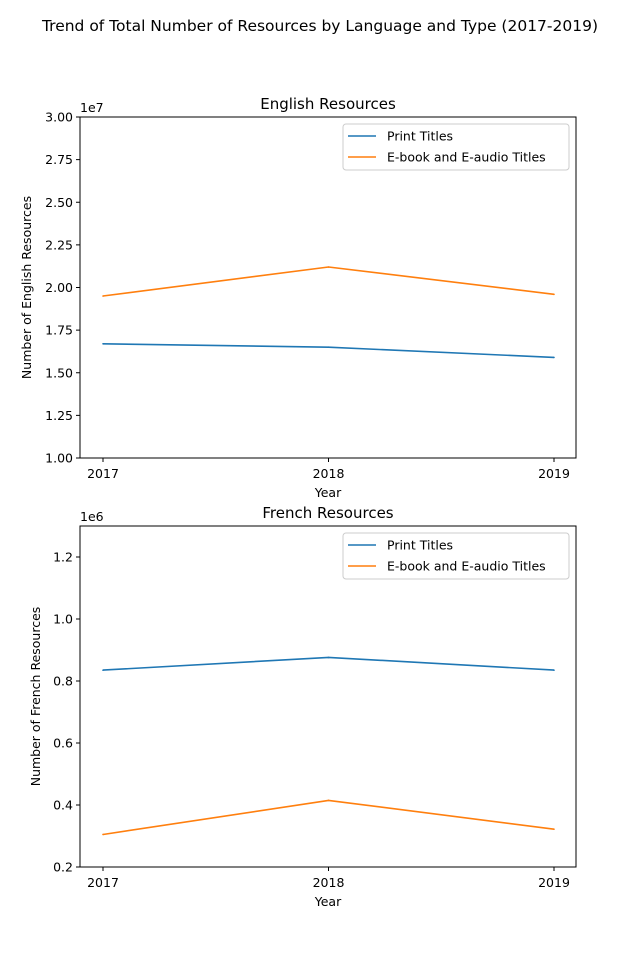 The image size is (640, 974). What do you see at coordinates (59, 372) in the screenshot?
I see `y-tick-label: 1.50` at bounding box center [59, 372].